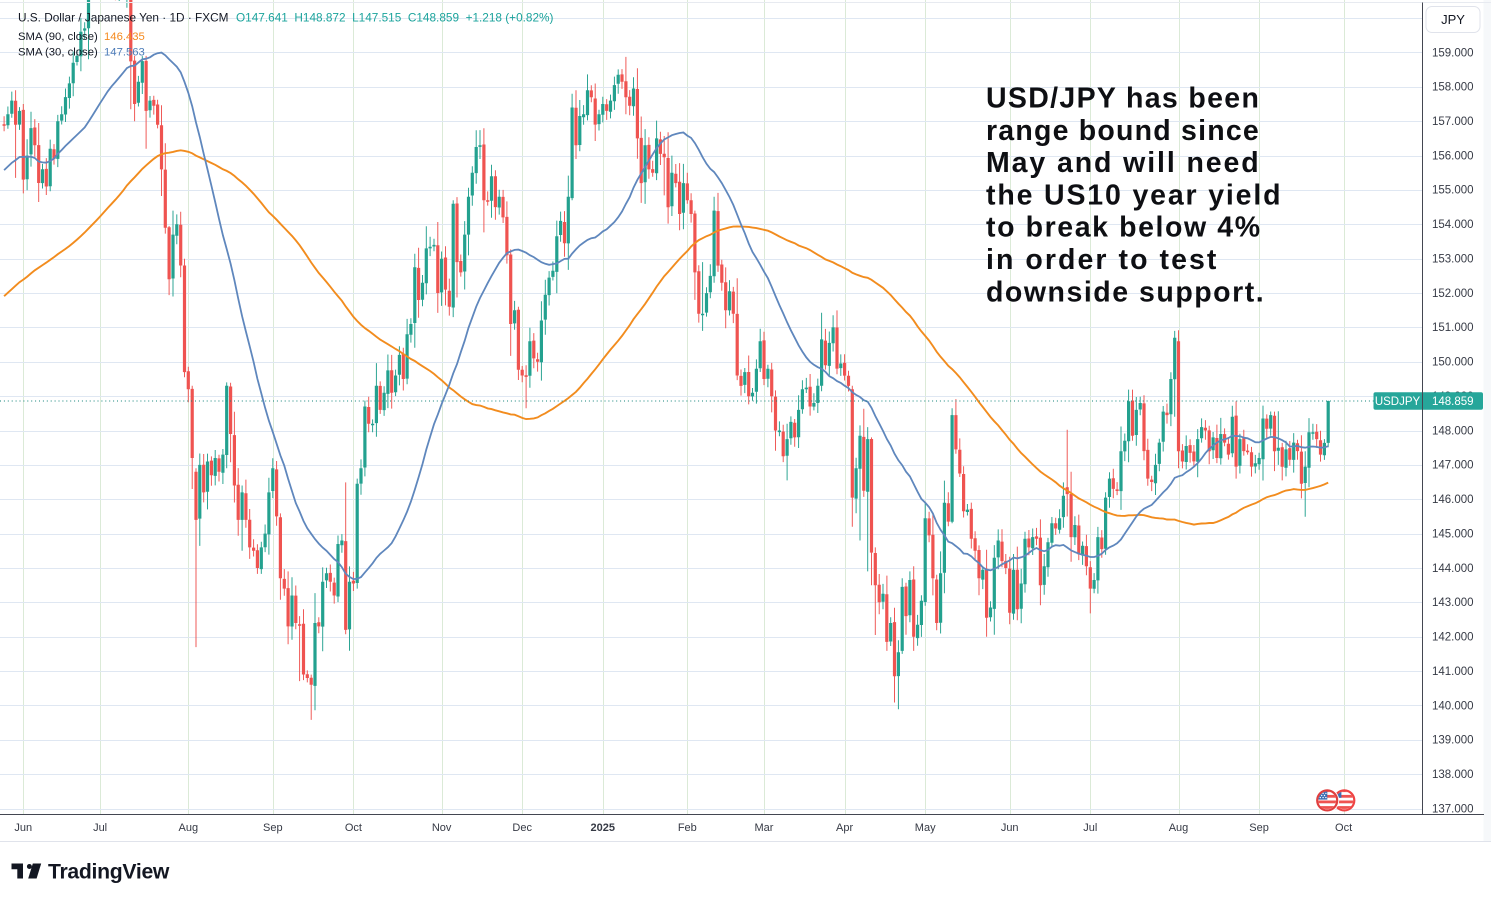  What do you see at coordinates (1125, 292) in the screenshot?
I see `svg-text: downside support.` at bounding box center [1125, 292].